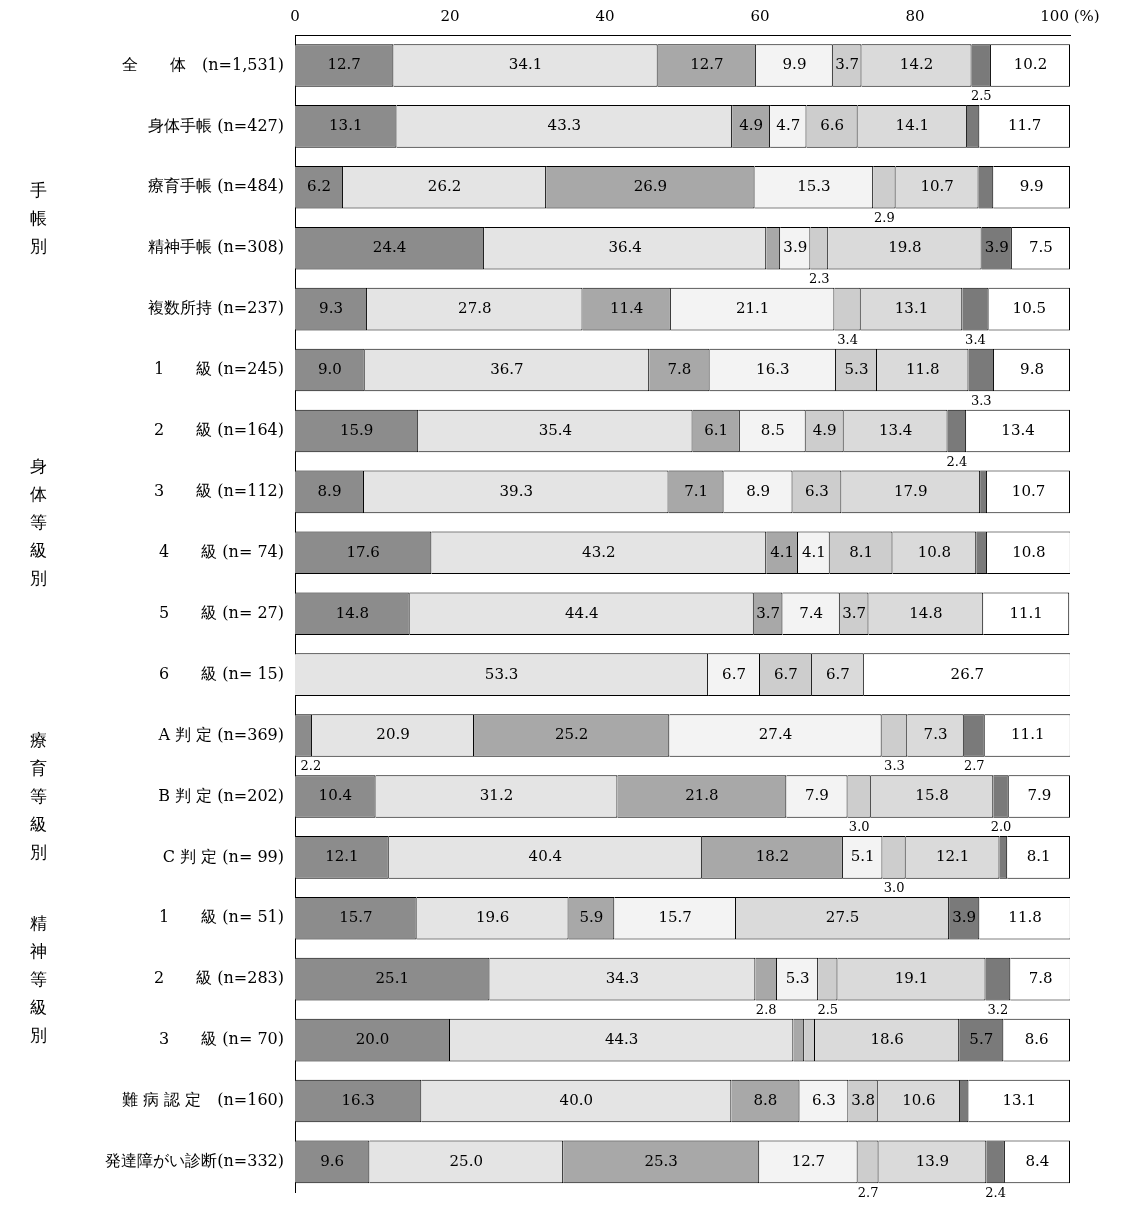  I want to click on x-tick-label: 80, so click(915, 15).